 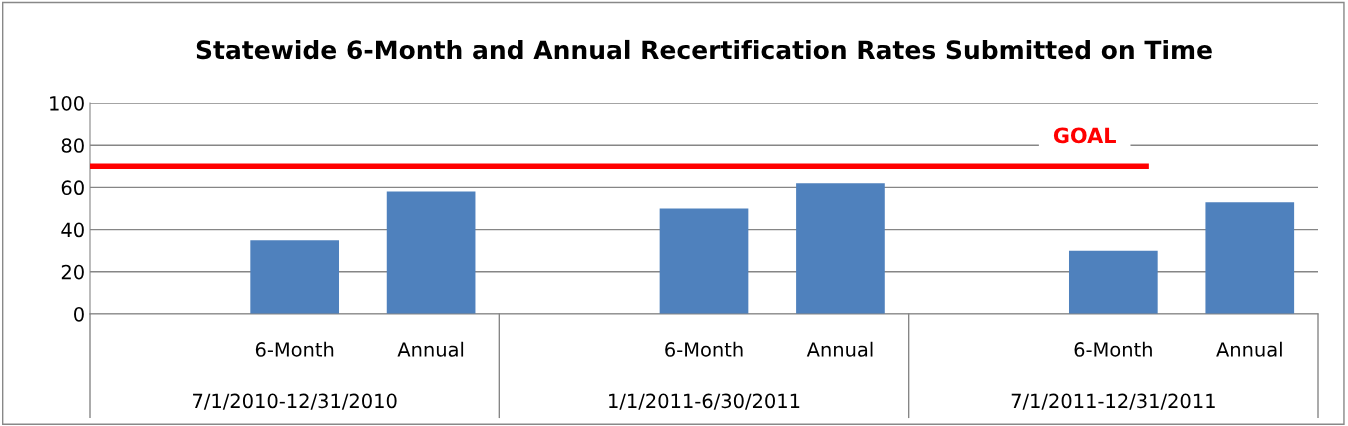 What do you see at coordinates (295, 401) in the screenshot?
I see `text: 7/1/2010-12/31/2010` at bounding box center [295, 401].